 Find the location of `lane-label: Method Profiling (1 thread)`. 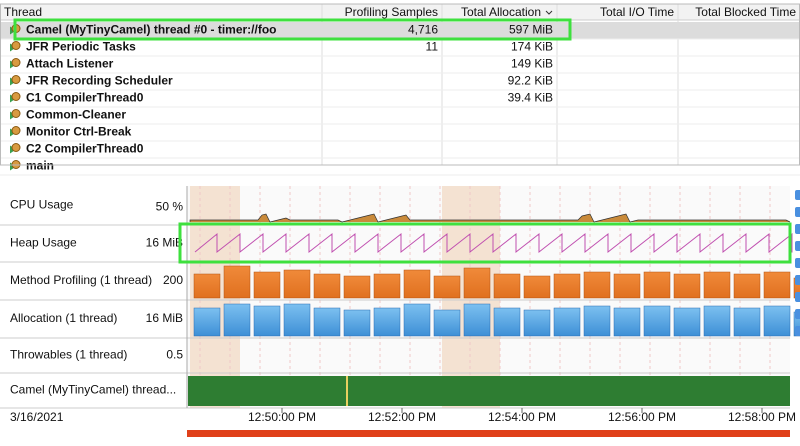

lane-label: Method Profiling (1 thread) is located at coordinates (81, 280).